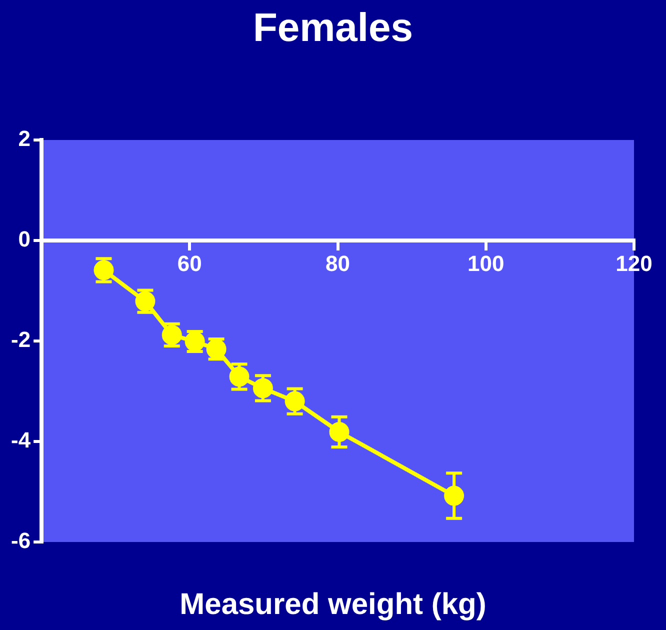 Image resolution: width=666 pixels, height=630 pixels. What do you see at coordinates (333, 605) in the screenshot?
I see `x-axis-title: Measured weight (kg)` at bounding box center [333, 605].